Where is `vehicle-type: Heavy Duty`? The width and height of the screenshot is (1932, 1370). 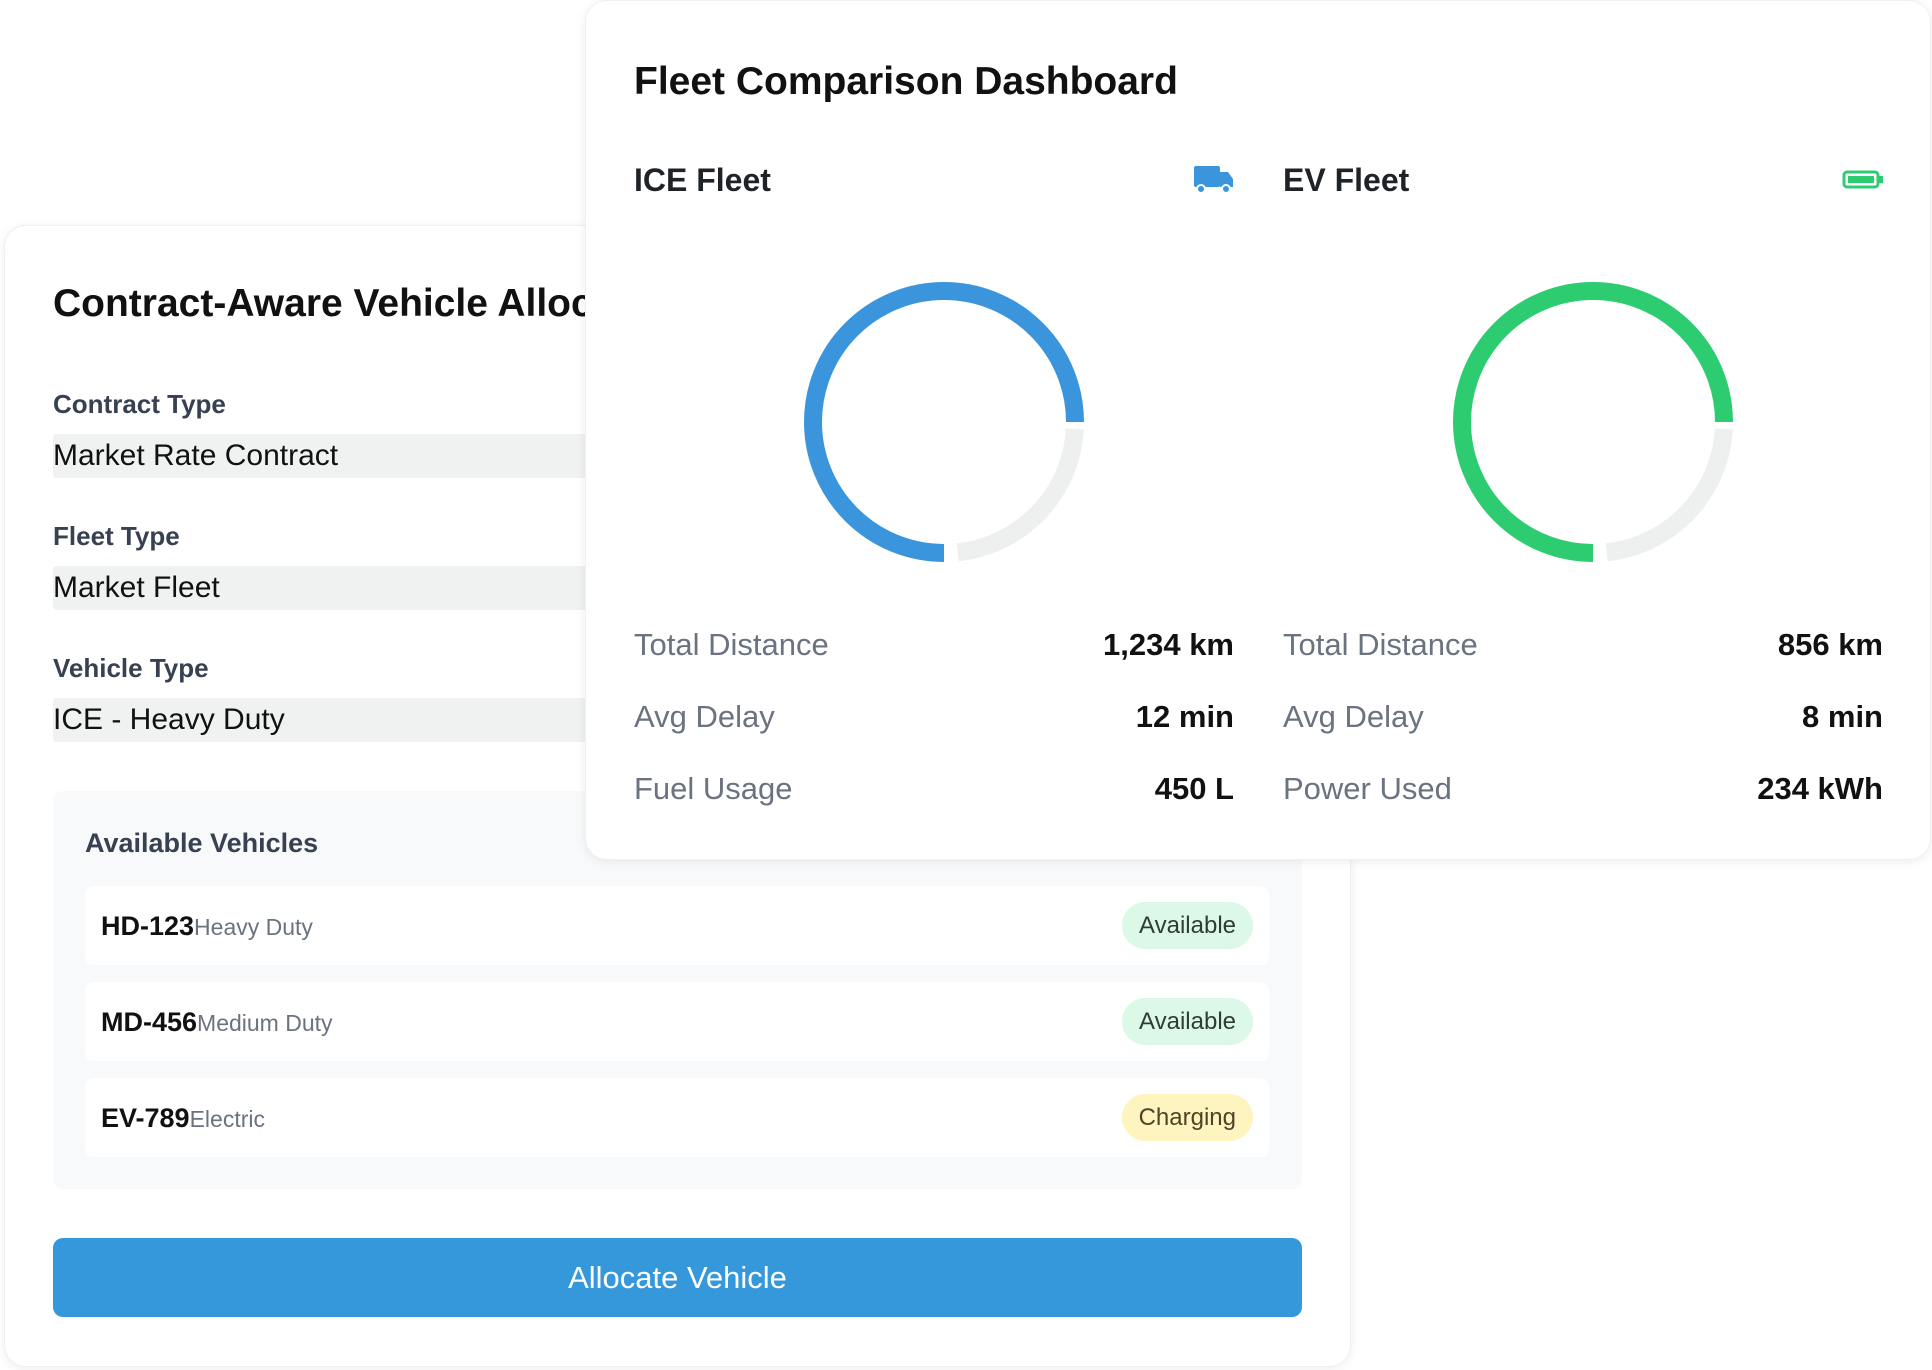 vehicle-type: Heavy Duty is located at coordinates (253, 927).